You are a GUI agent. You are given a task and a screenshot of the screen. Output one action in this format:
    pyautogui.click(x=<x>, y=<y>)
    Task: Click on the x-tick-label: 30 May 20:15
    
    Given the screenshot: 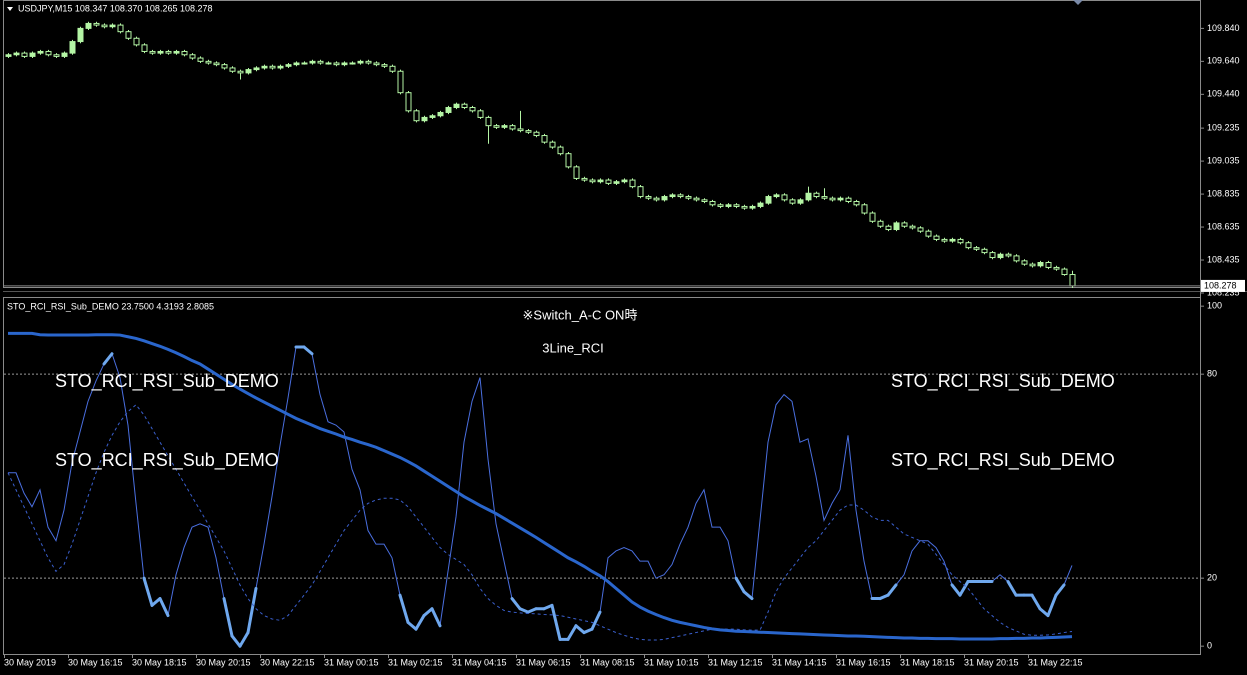 What is the action you would take?
    pyautogui.click(x=223, y=662)
    